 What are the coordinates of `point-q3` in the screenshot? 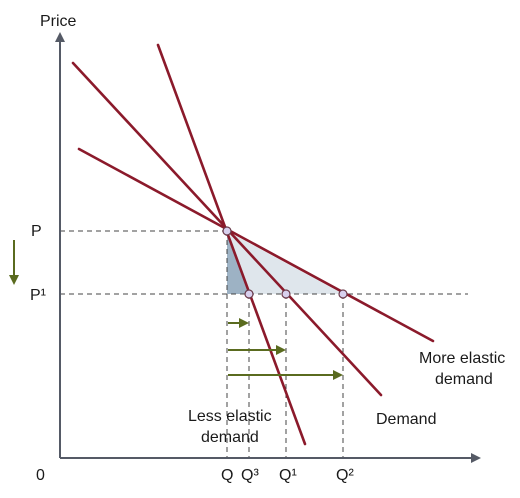 It's located at (249, 294).